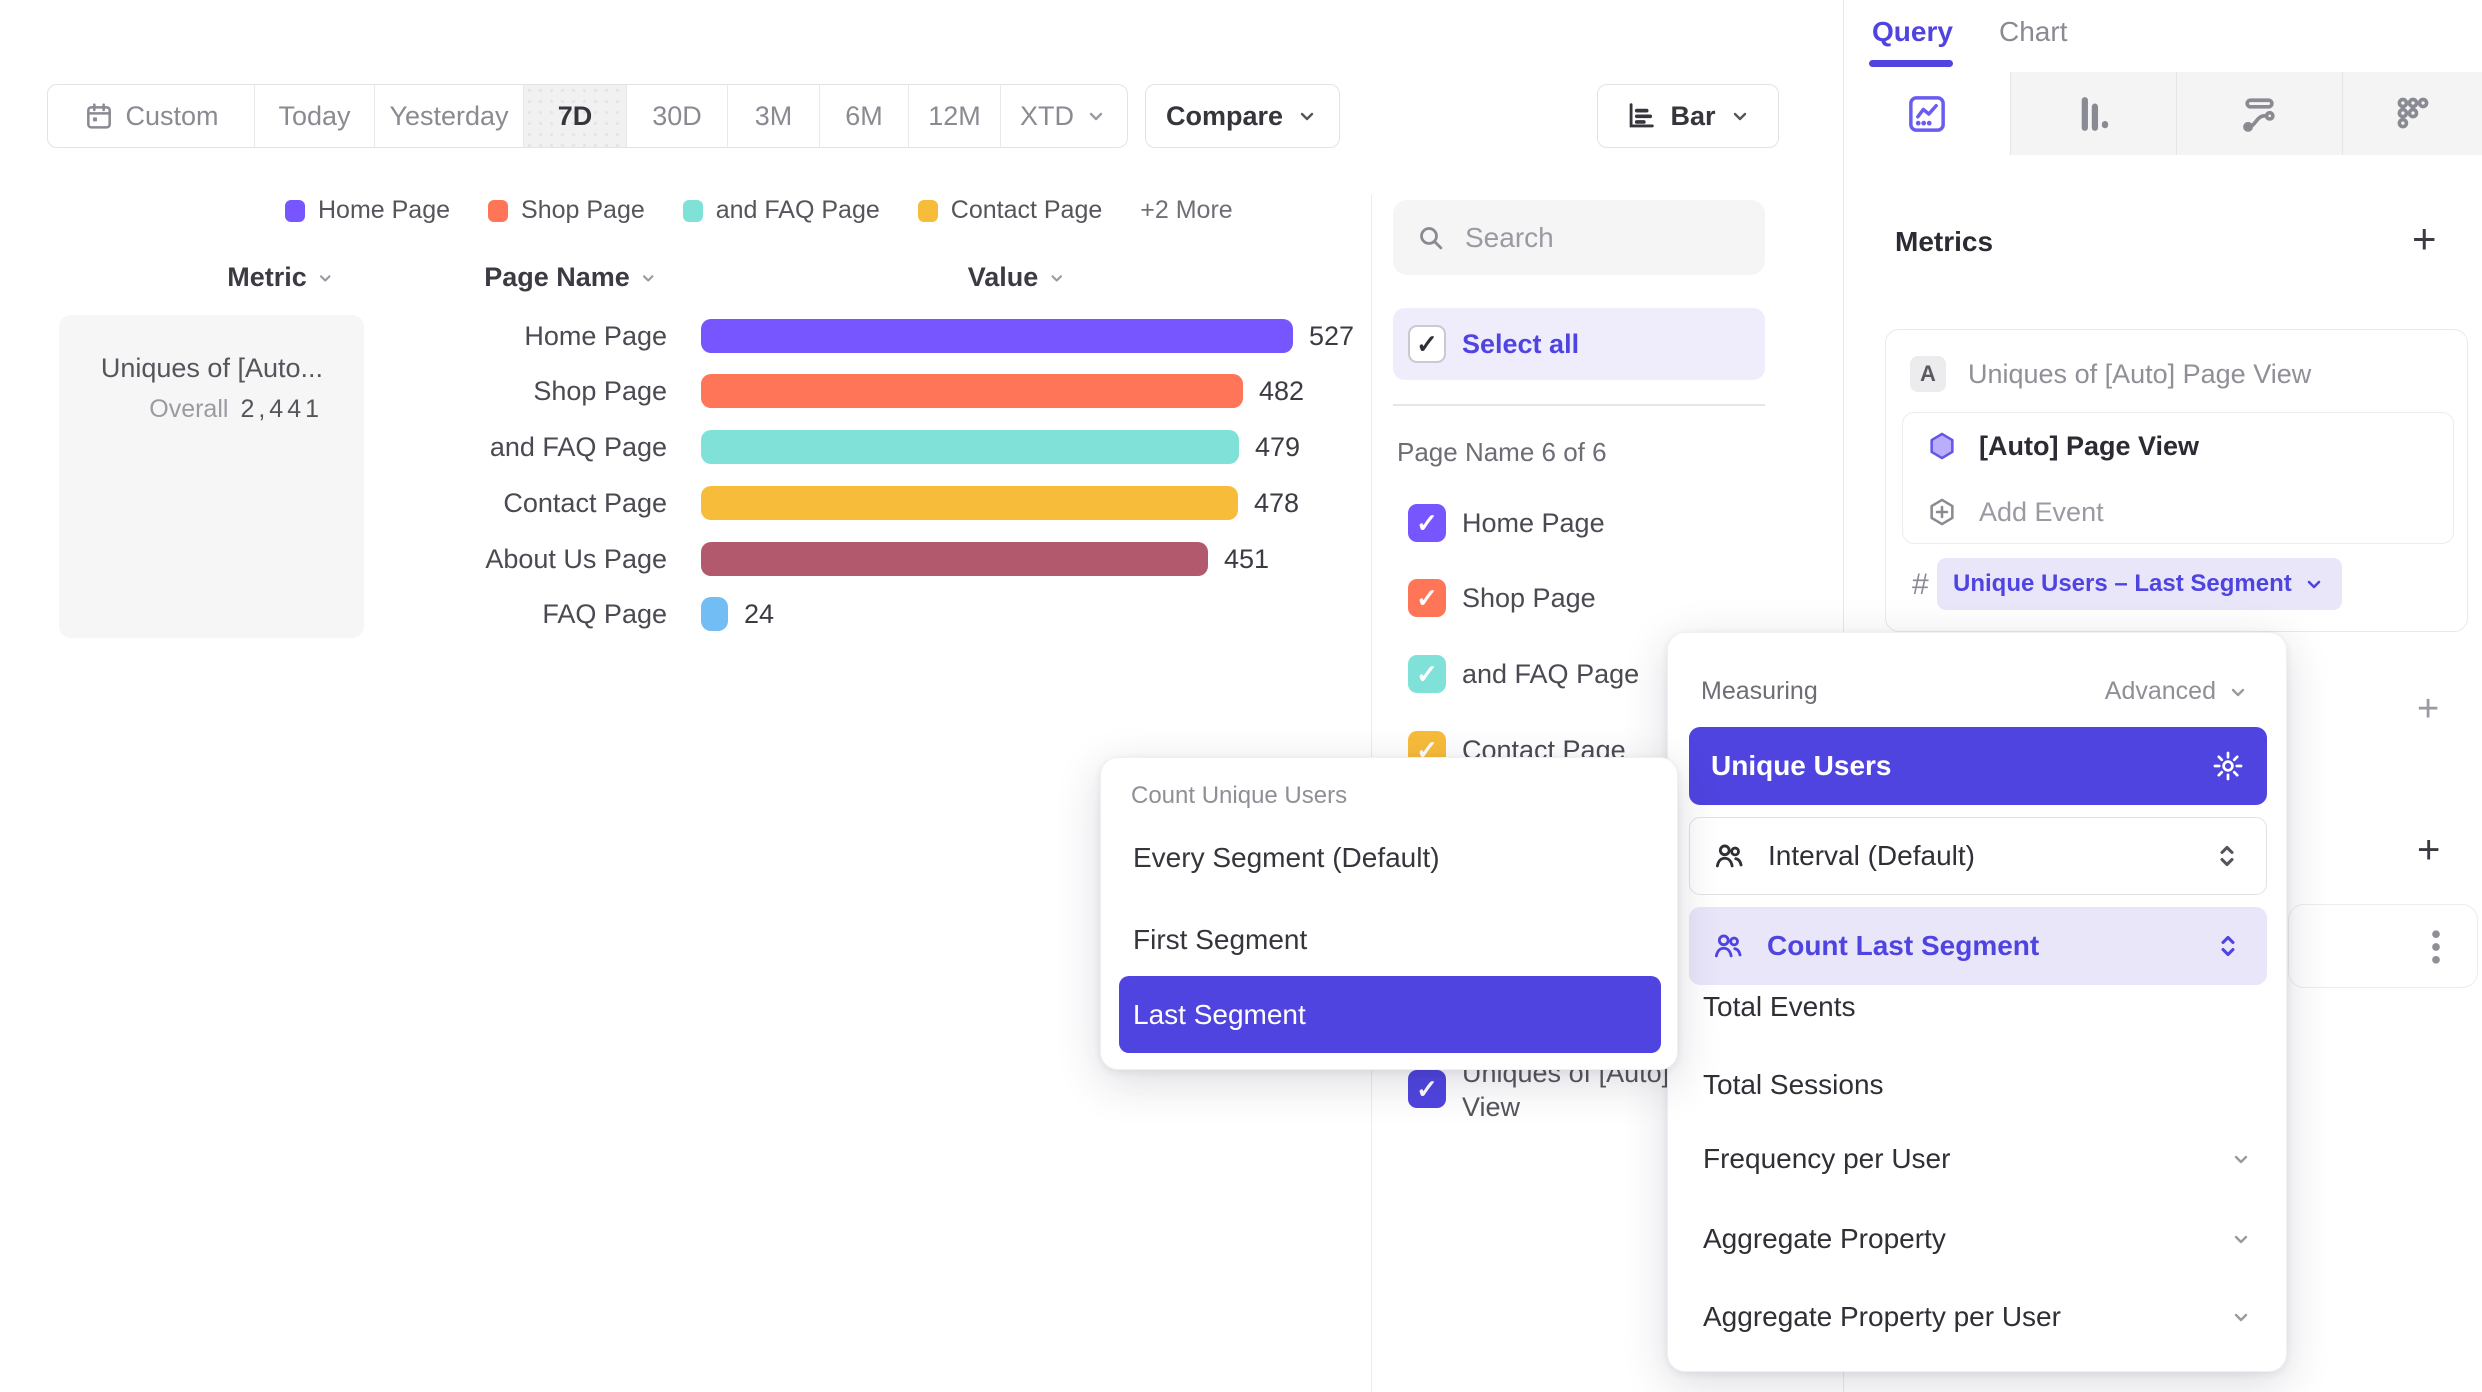 The width and height of the screenshot is (2482, 1392). I want to click on users-icon, so click(1728, 946).